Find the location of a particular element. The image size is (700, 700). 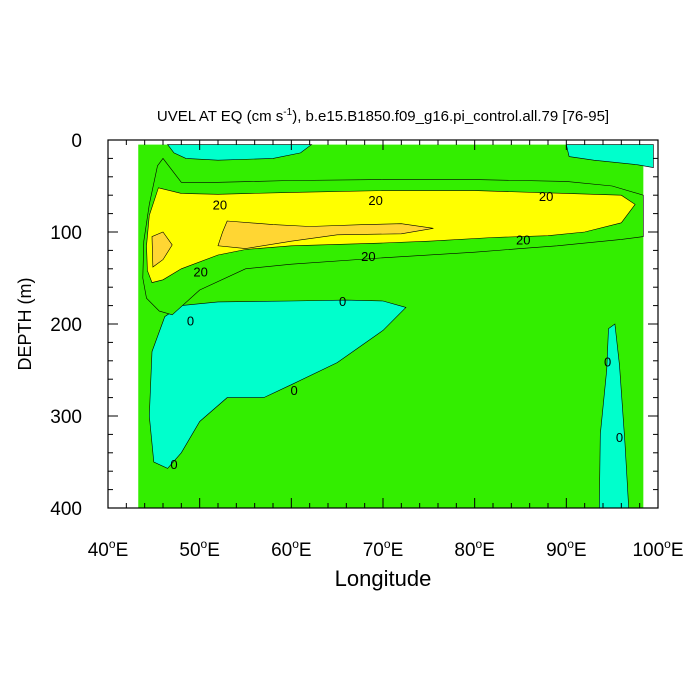

x-axis-label: Longitude is located at coordinates (383, 578).